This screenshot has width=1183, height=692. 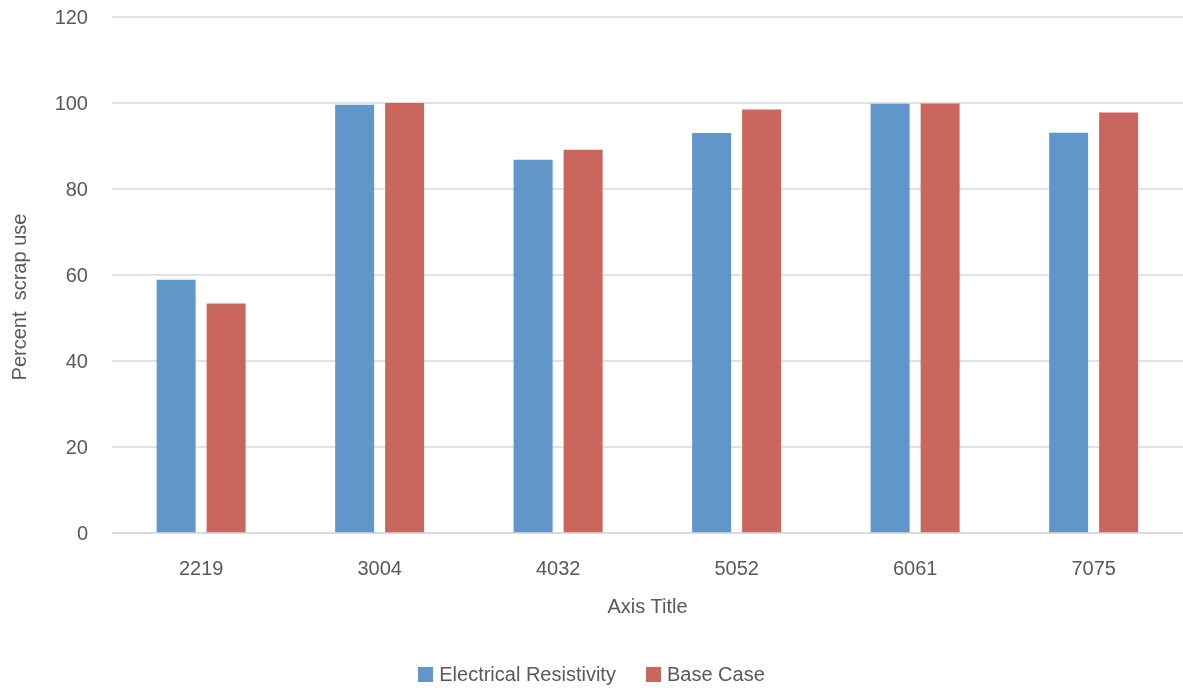 I want to click on y-tick-label: 0, so click(x=82, y=533).